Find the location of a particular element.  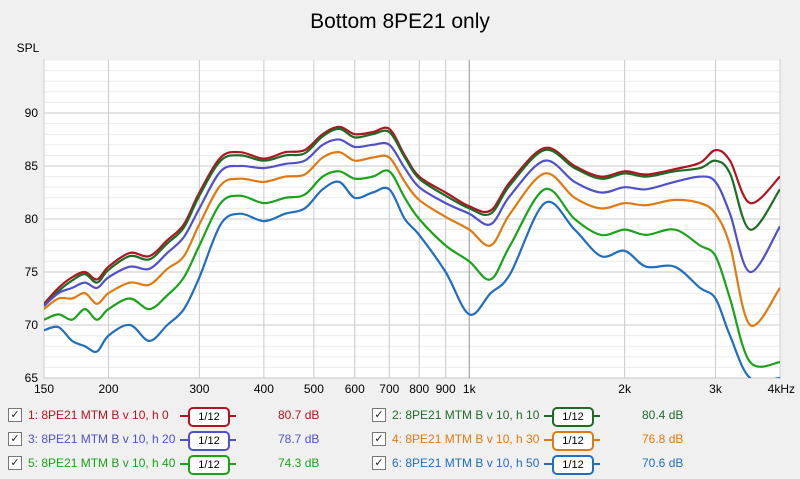

y-tick-label: 65 is located at coordinates (32, 378).